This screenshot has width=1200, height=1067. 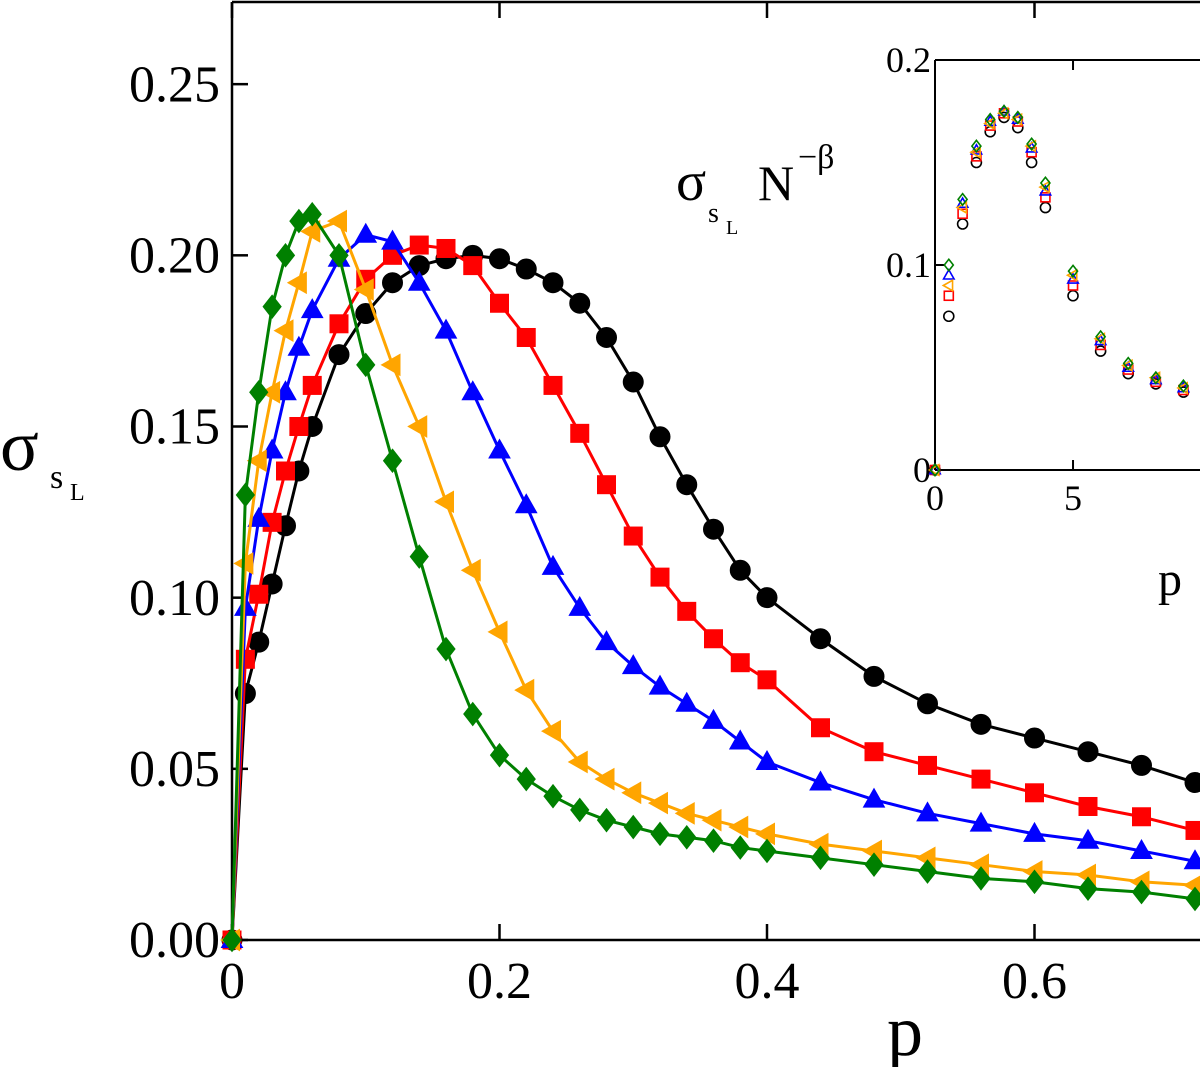 I want to click on inset-y-label: σ, so click(x=691, y=182).